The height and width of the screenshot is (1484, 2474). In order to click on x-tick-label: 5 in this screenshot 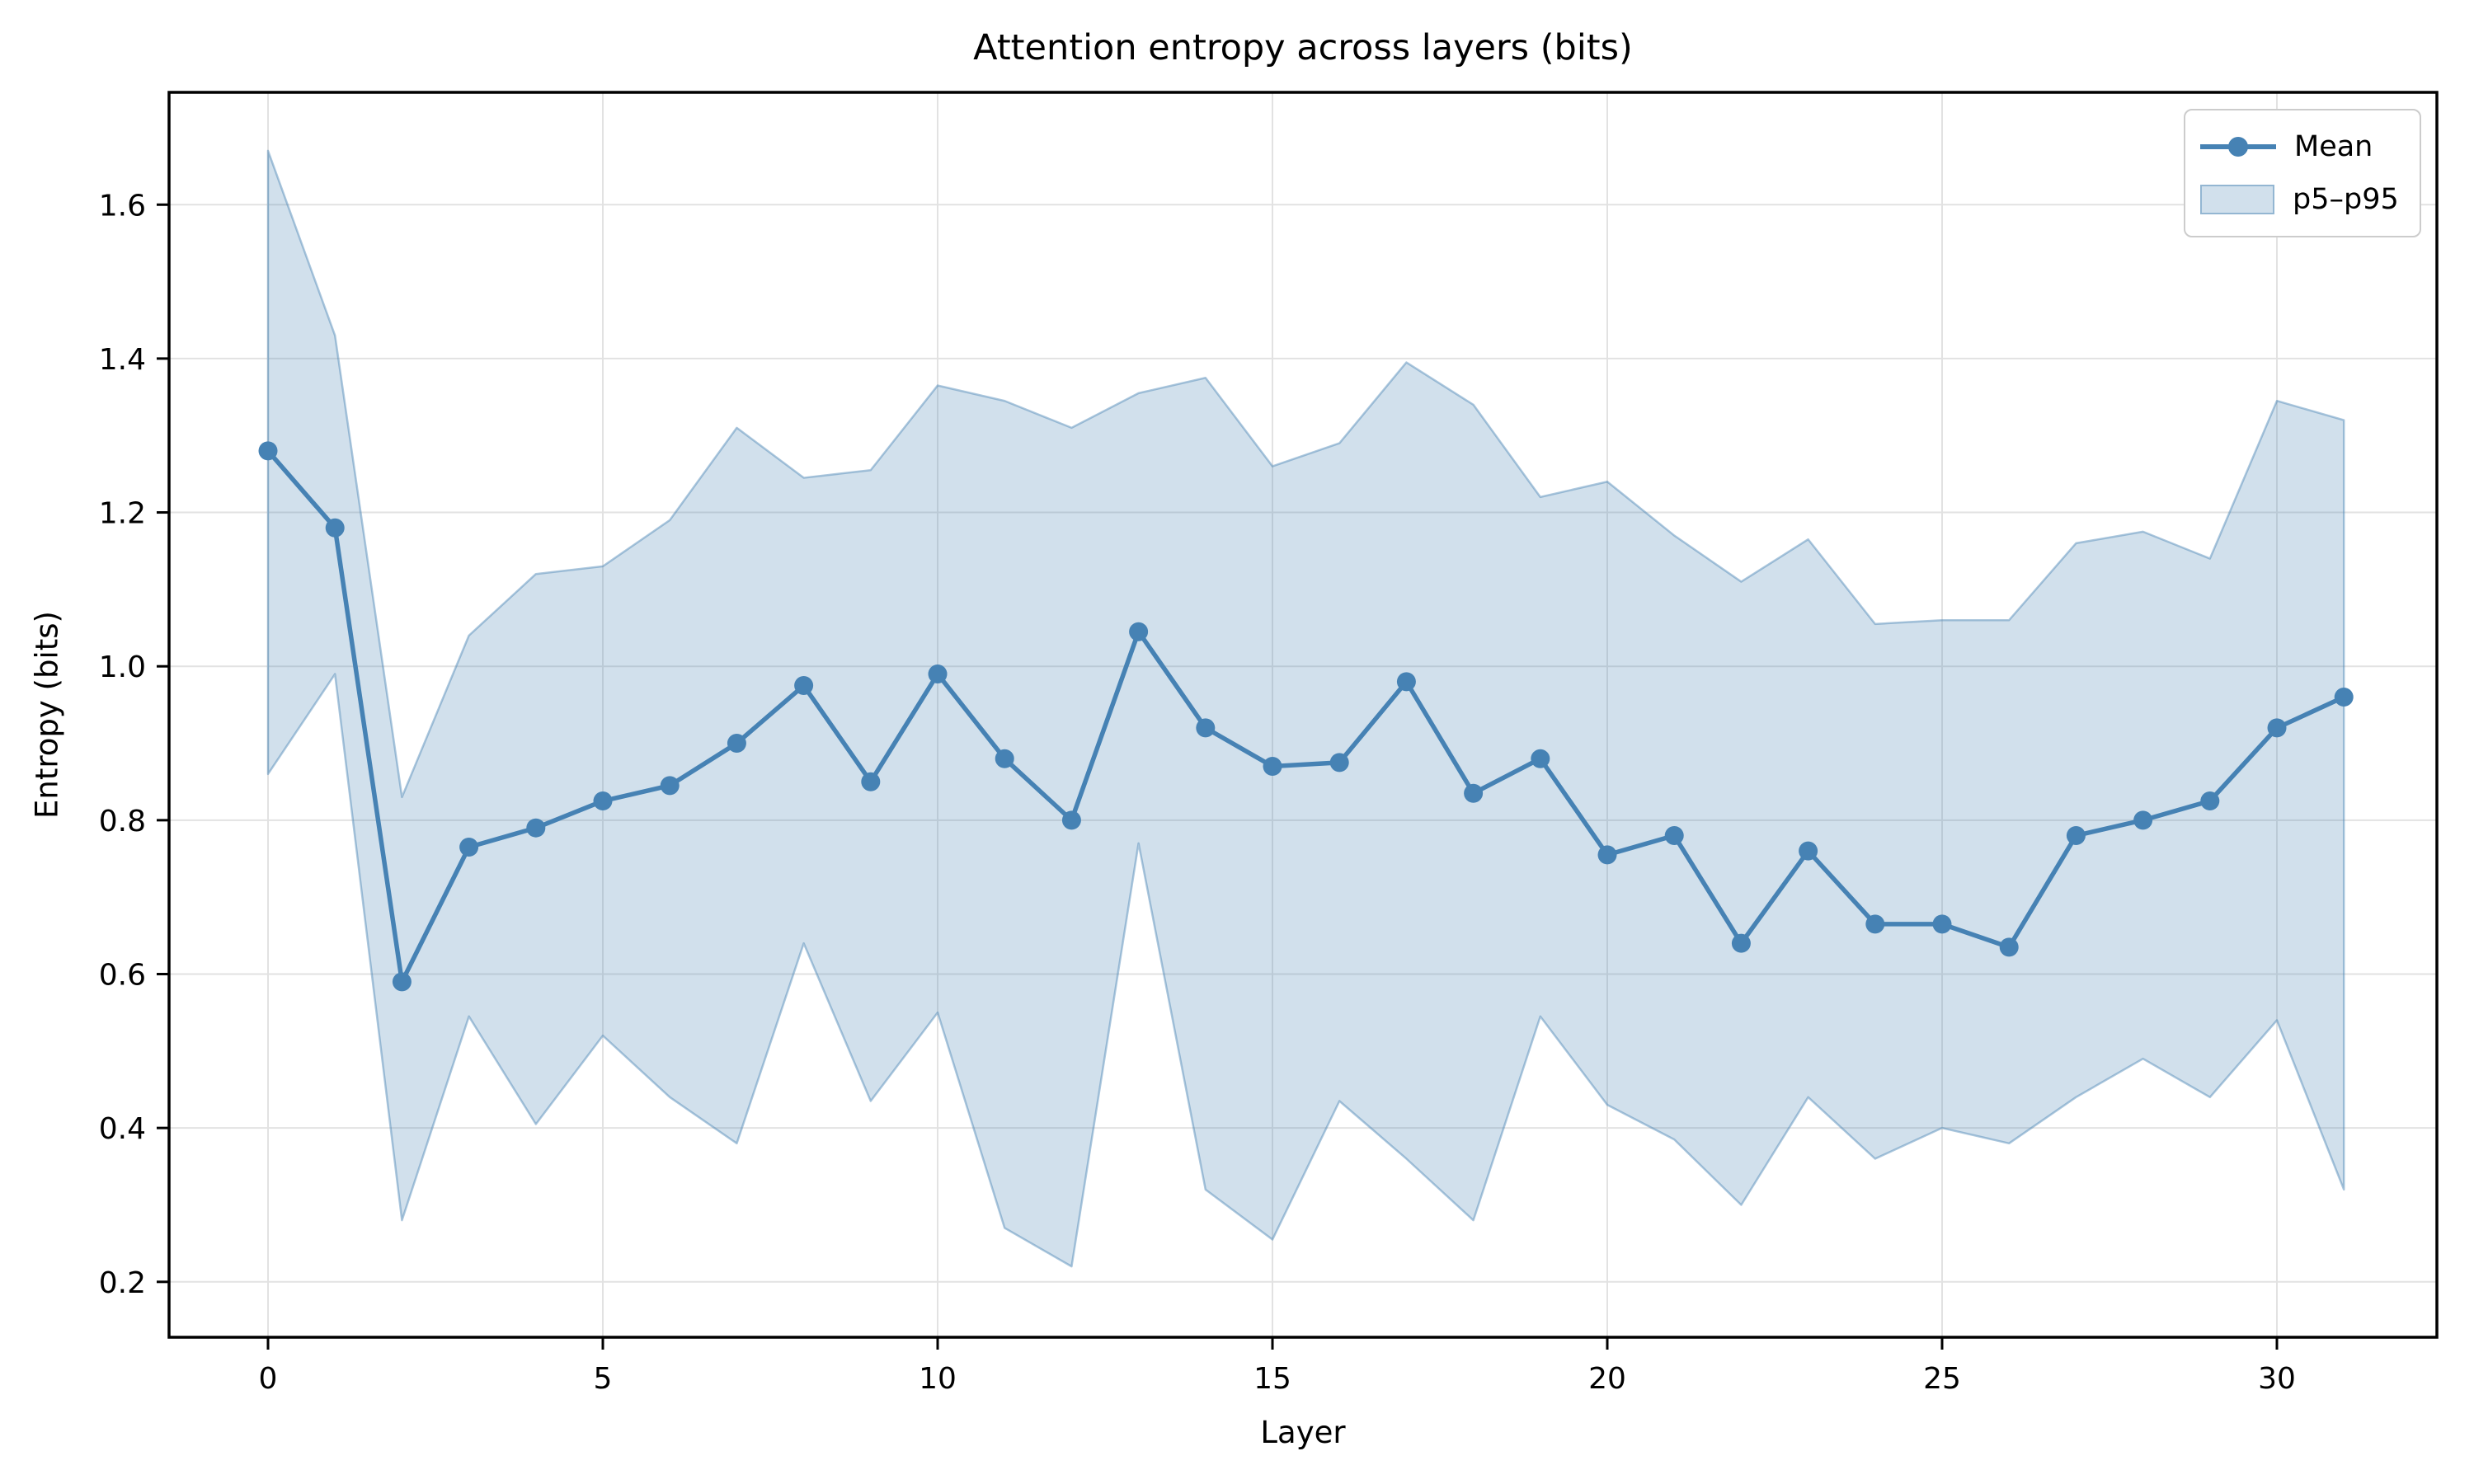, I will do `click(603, 1379)`.